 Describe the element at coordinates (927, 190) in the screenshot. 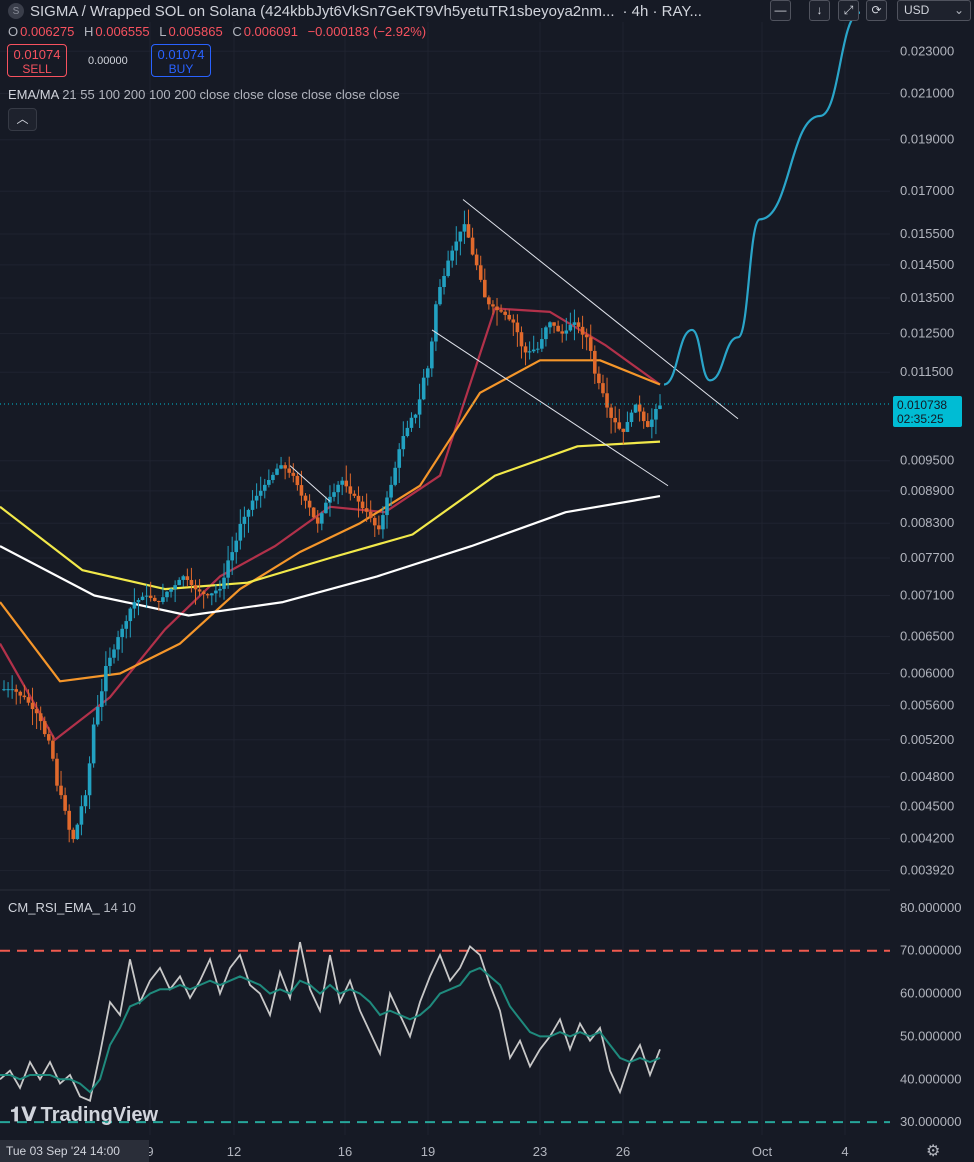

I see `price-tick-label: 0.017000` at that location.